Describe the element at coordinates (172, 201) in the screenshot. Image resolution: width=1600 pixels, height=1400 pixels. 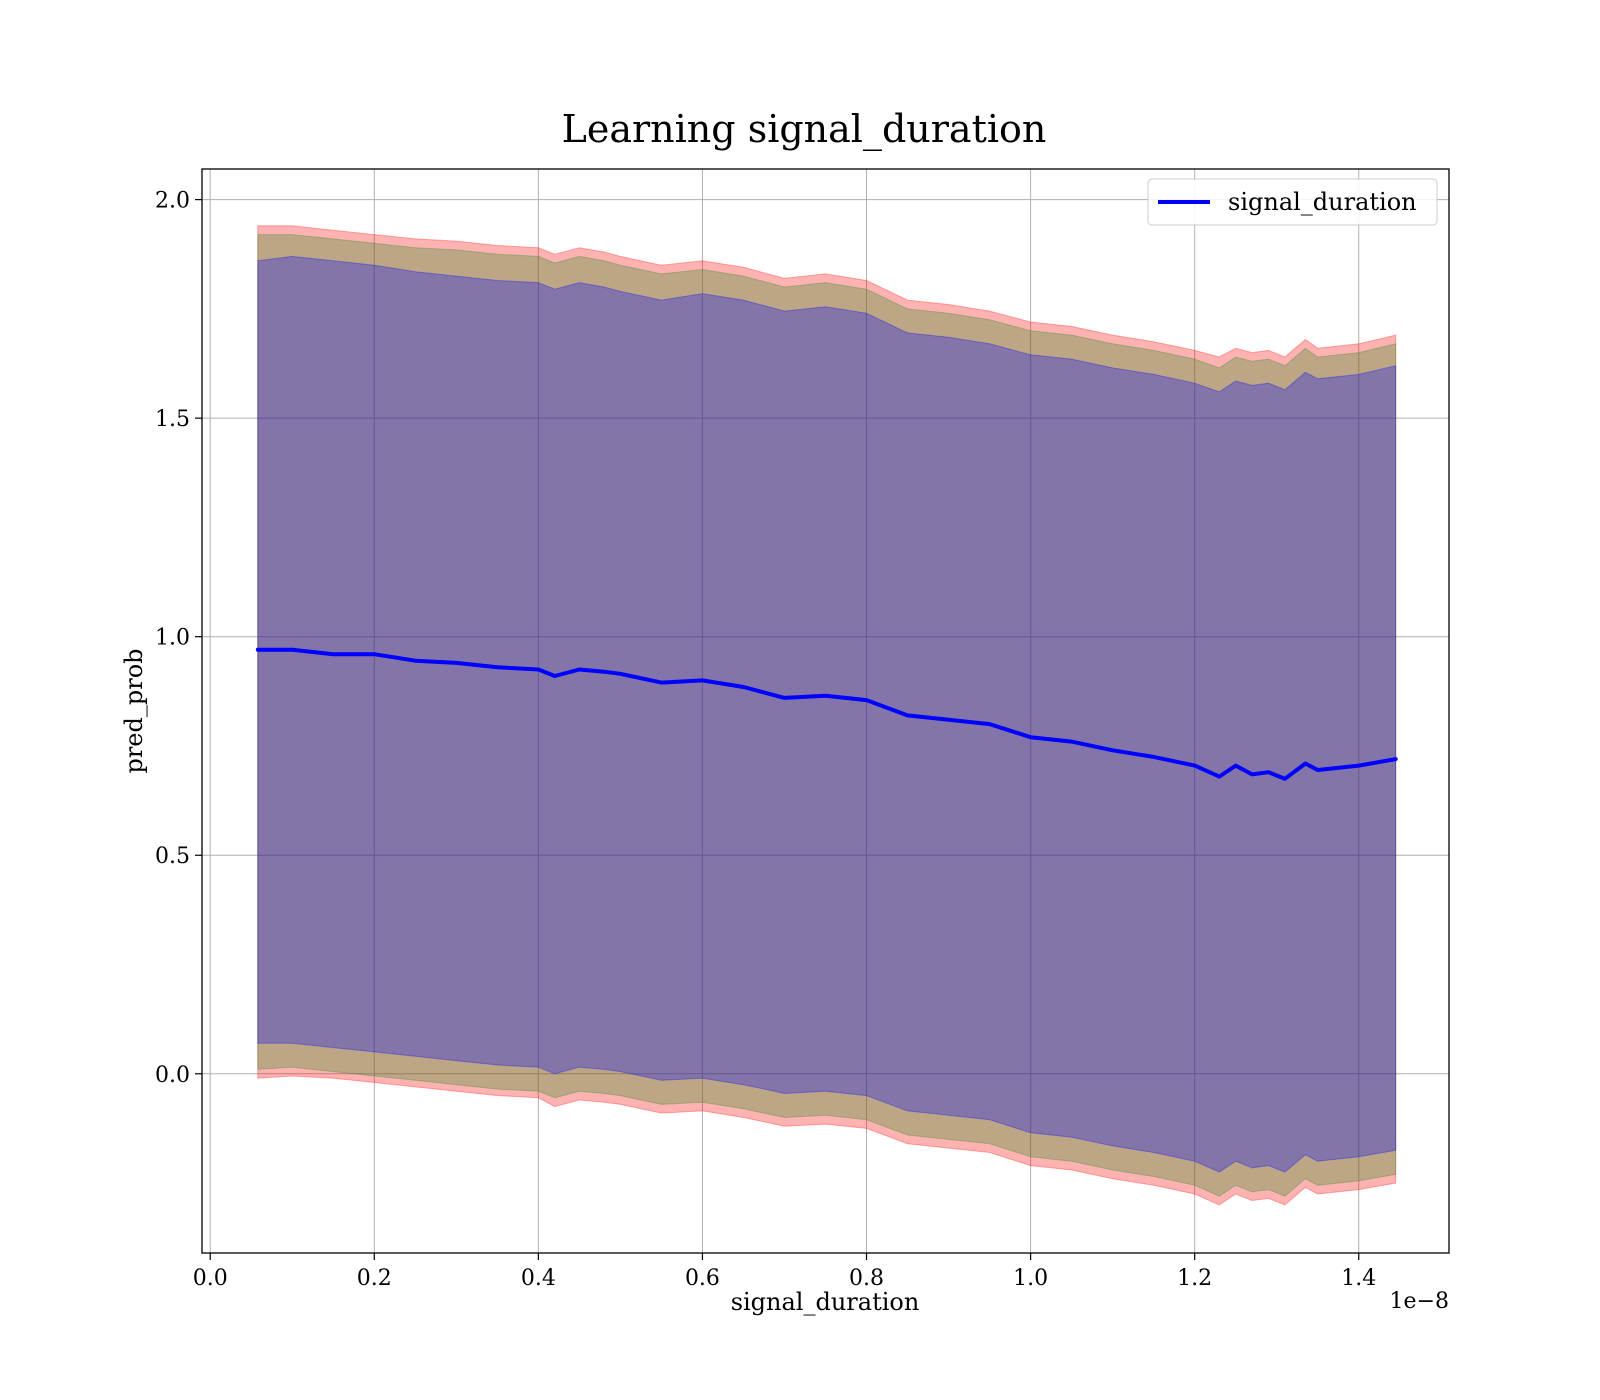
I see `y-tick-label: 2.0` at that location.